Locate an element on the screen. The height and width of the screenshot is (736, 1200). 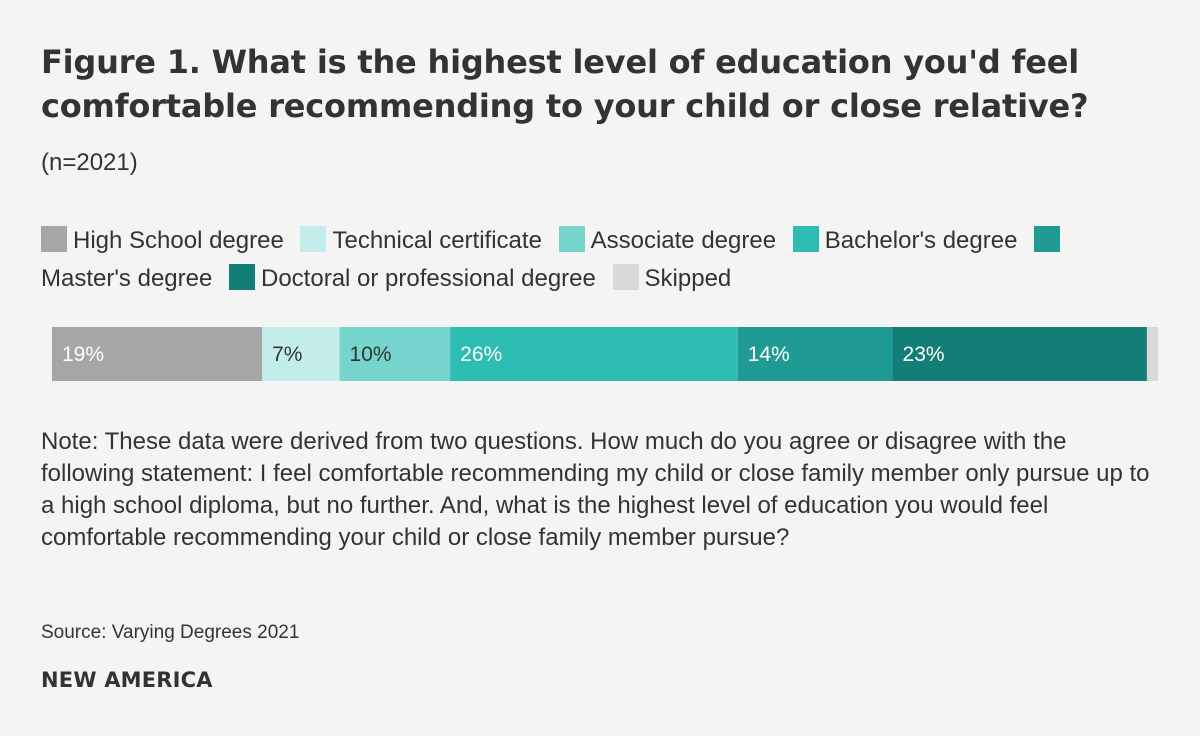
bar-data-label-0: 19% is located at coordinates (83, 354).